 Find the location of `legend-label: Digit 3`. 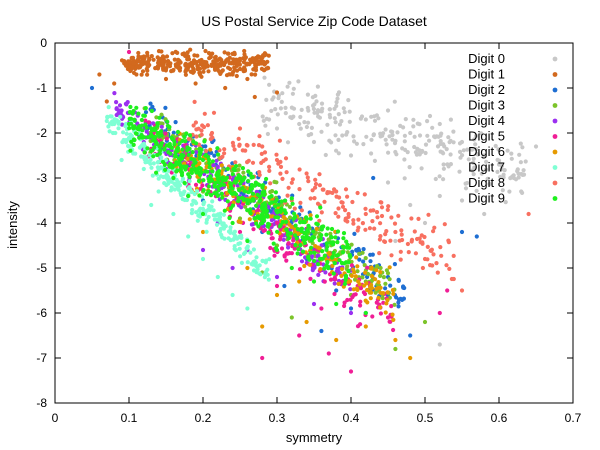

legend-label: Digit 3 is located at coordinates (486, 105).